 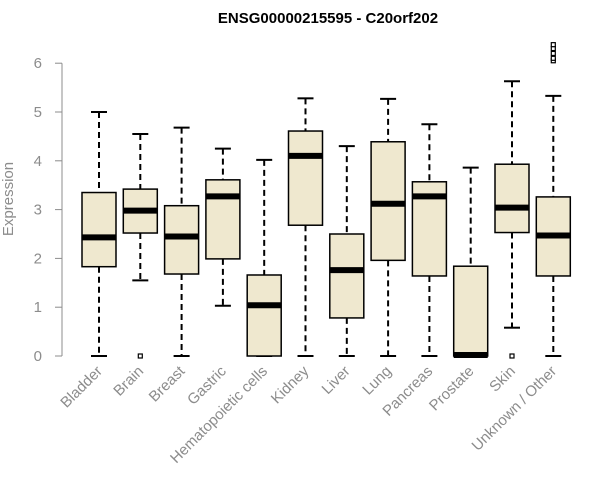 I want to click on y-tick-label: 1, so click(x=38, y=307).